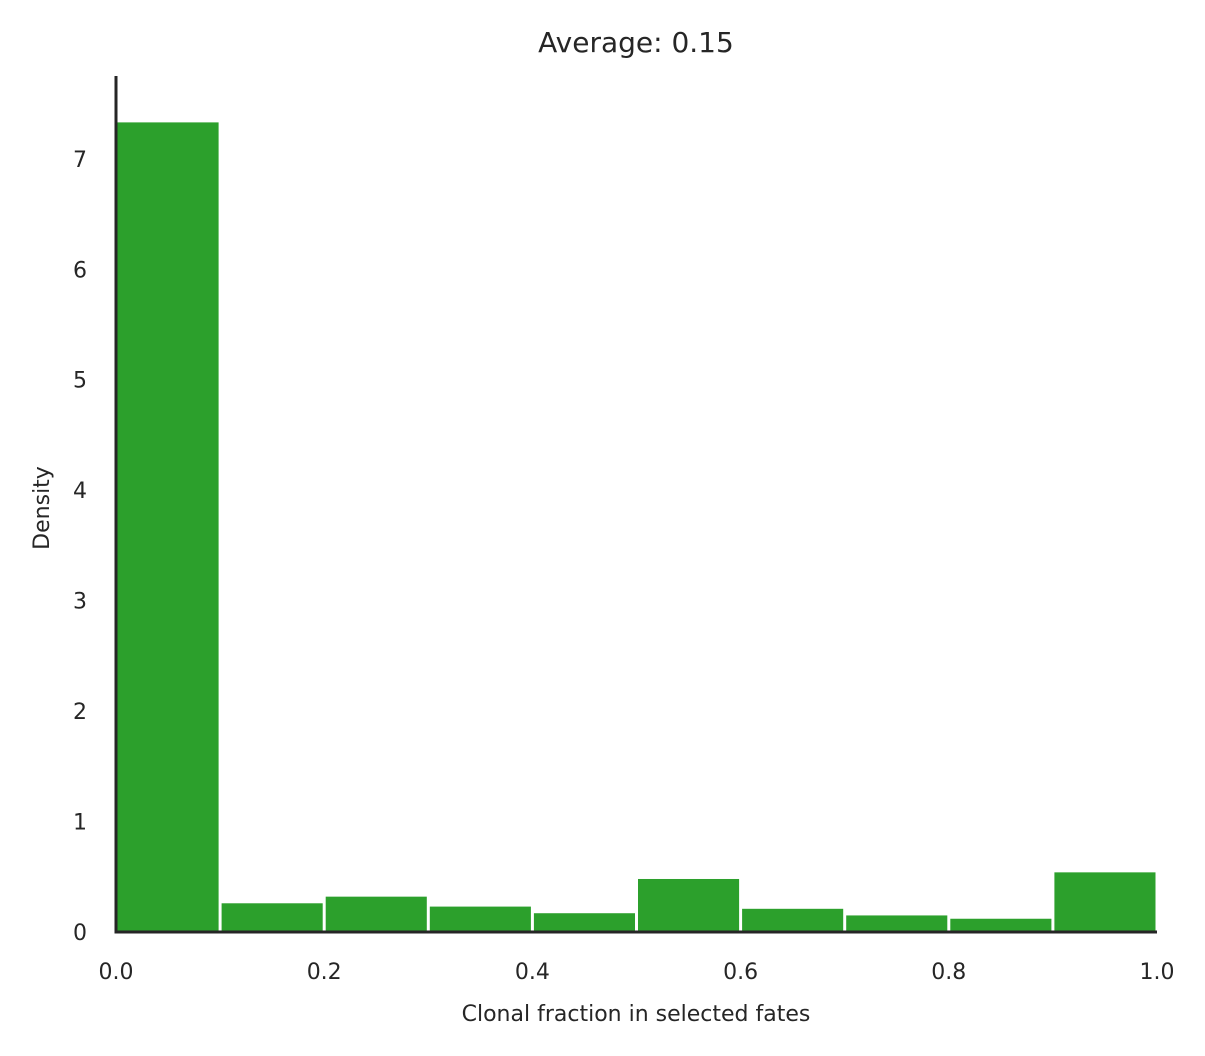 The width and height of the screenshot is (1205, 1056). What do you see at coordinates (532, 972) in the screenshot?
I see `x-tick-label-2: 0.4` at bounding box center [532, 972].